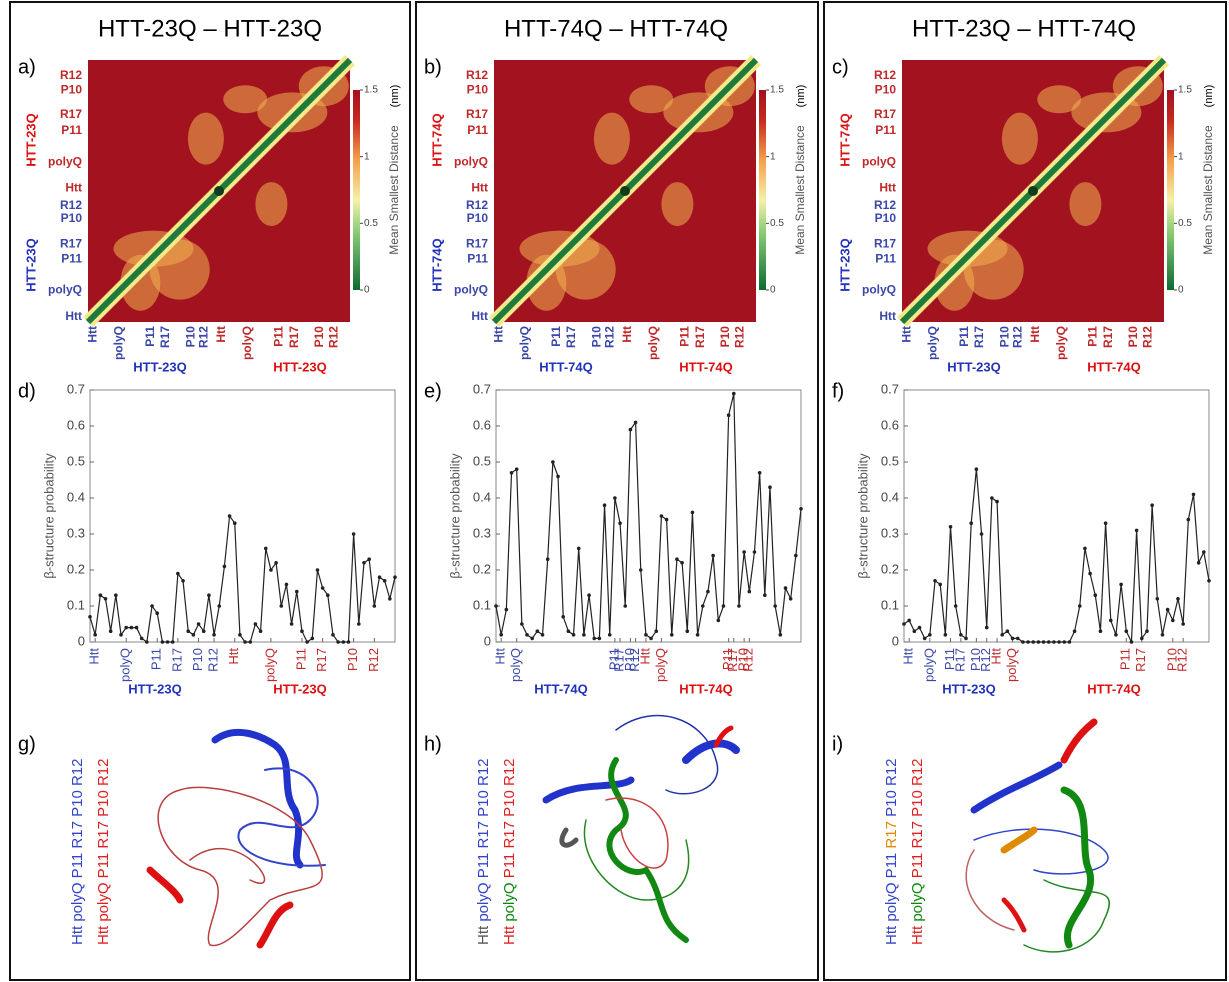  I want to click on y-tick-label: 0, so click(895, 640).